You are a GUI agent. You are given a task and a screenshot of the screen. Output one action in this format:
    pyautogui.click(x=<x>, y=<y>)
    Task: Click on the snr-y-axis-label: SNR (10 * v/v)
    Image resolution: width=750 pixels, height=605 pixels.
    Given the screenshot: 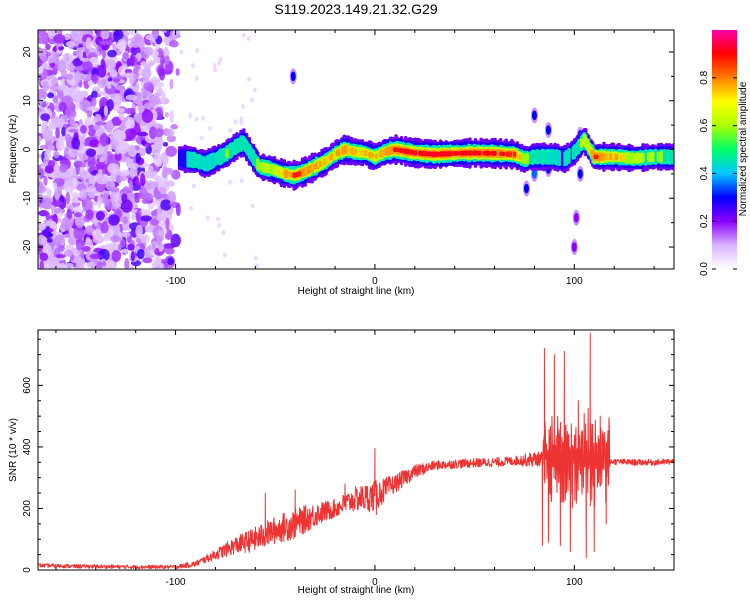 What is the action you would take?
    pyautogui.click(x=13, y=450)
    